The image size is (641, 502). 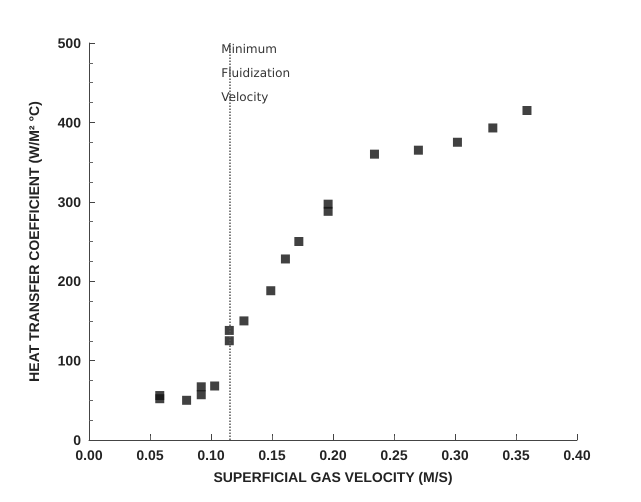 What do you see at coordinates (333, 477) in the screenshot?
I see `x-axis-title: SUPERFICIAL GAS VELOCITY (M/S)` at bounding box center [333, 477].